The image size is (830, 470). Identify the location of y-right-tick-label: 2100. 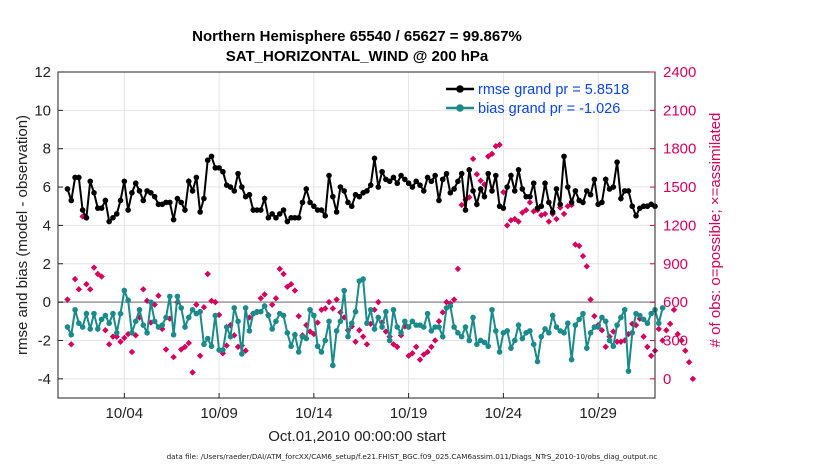
(679, 110).